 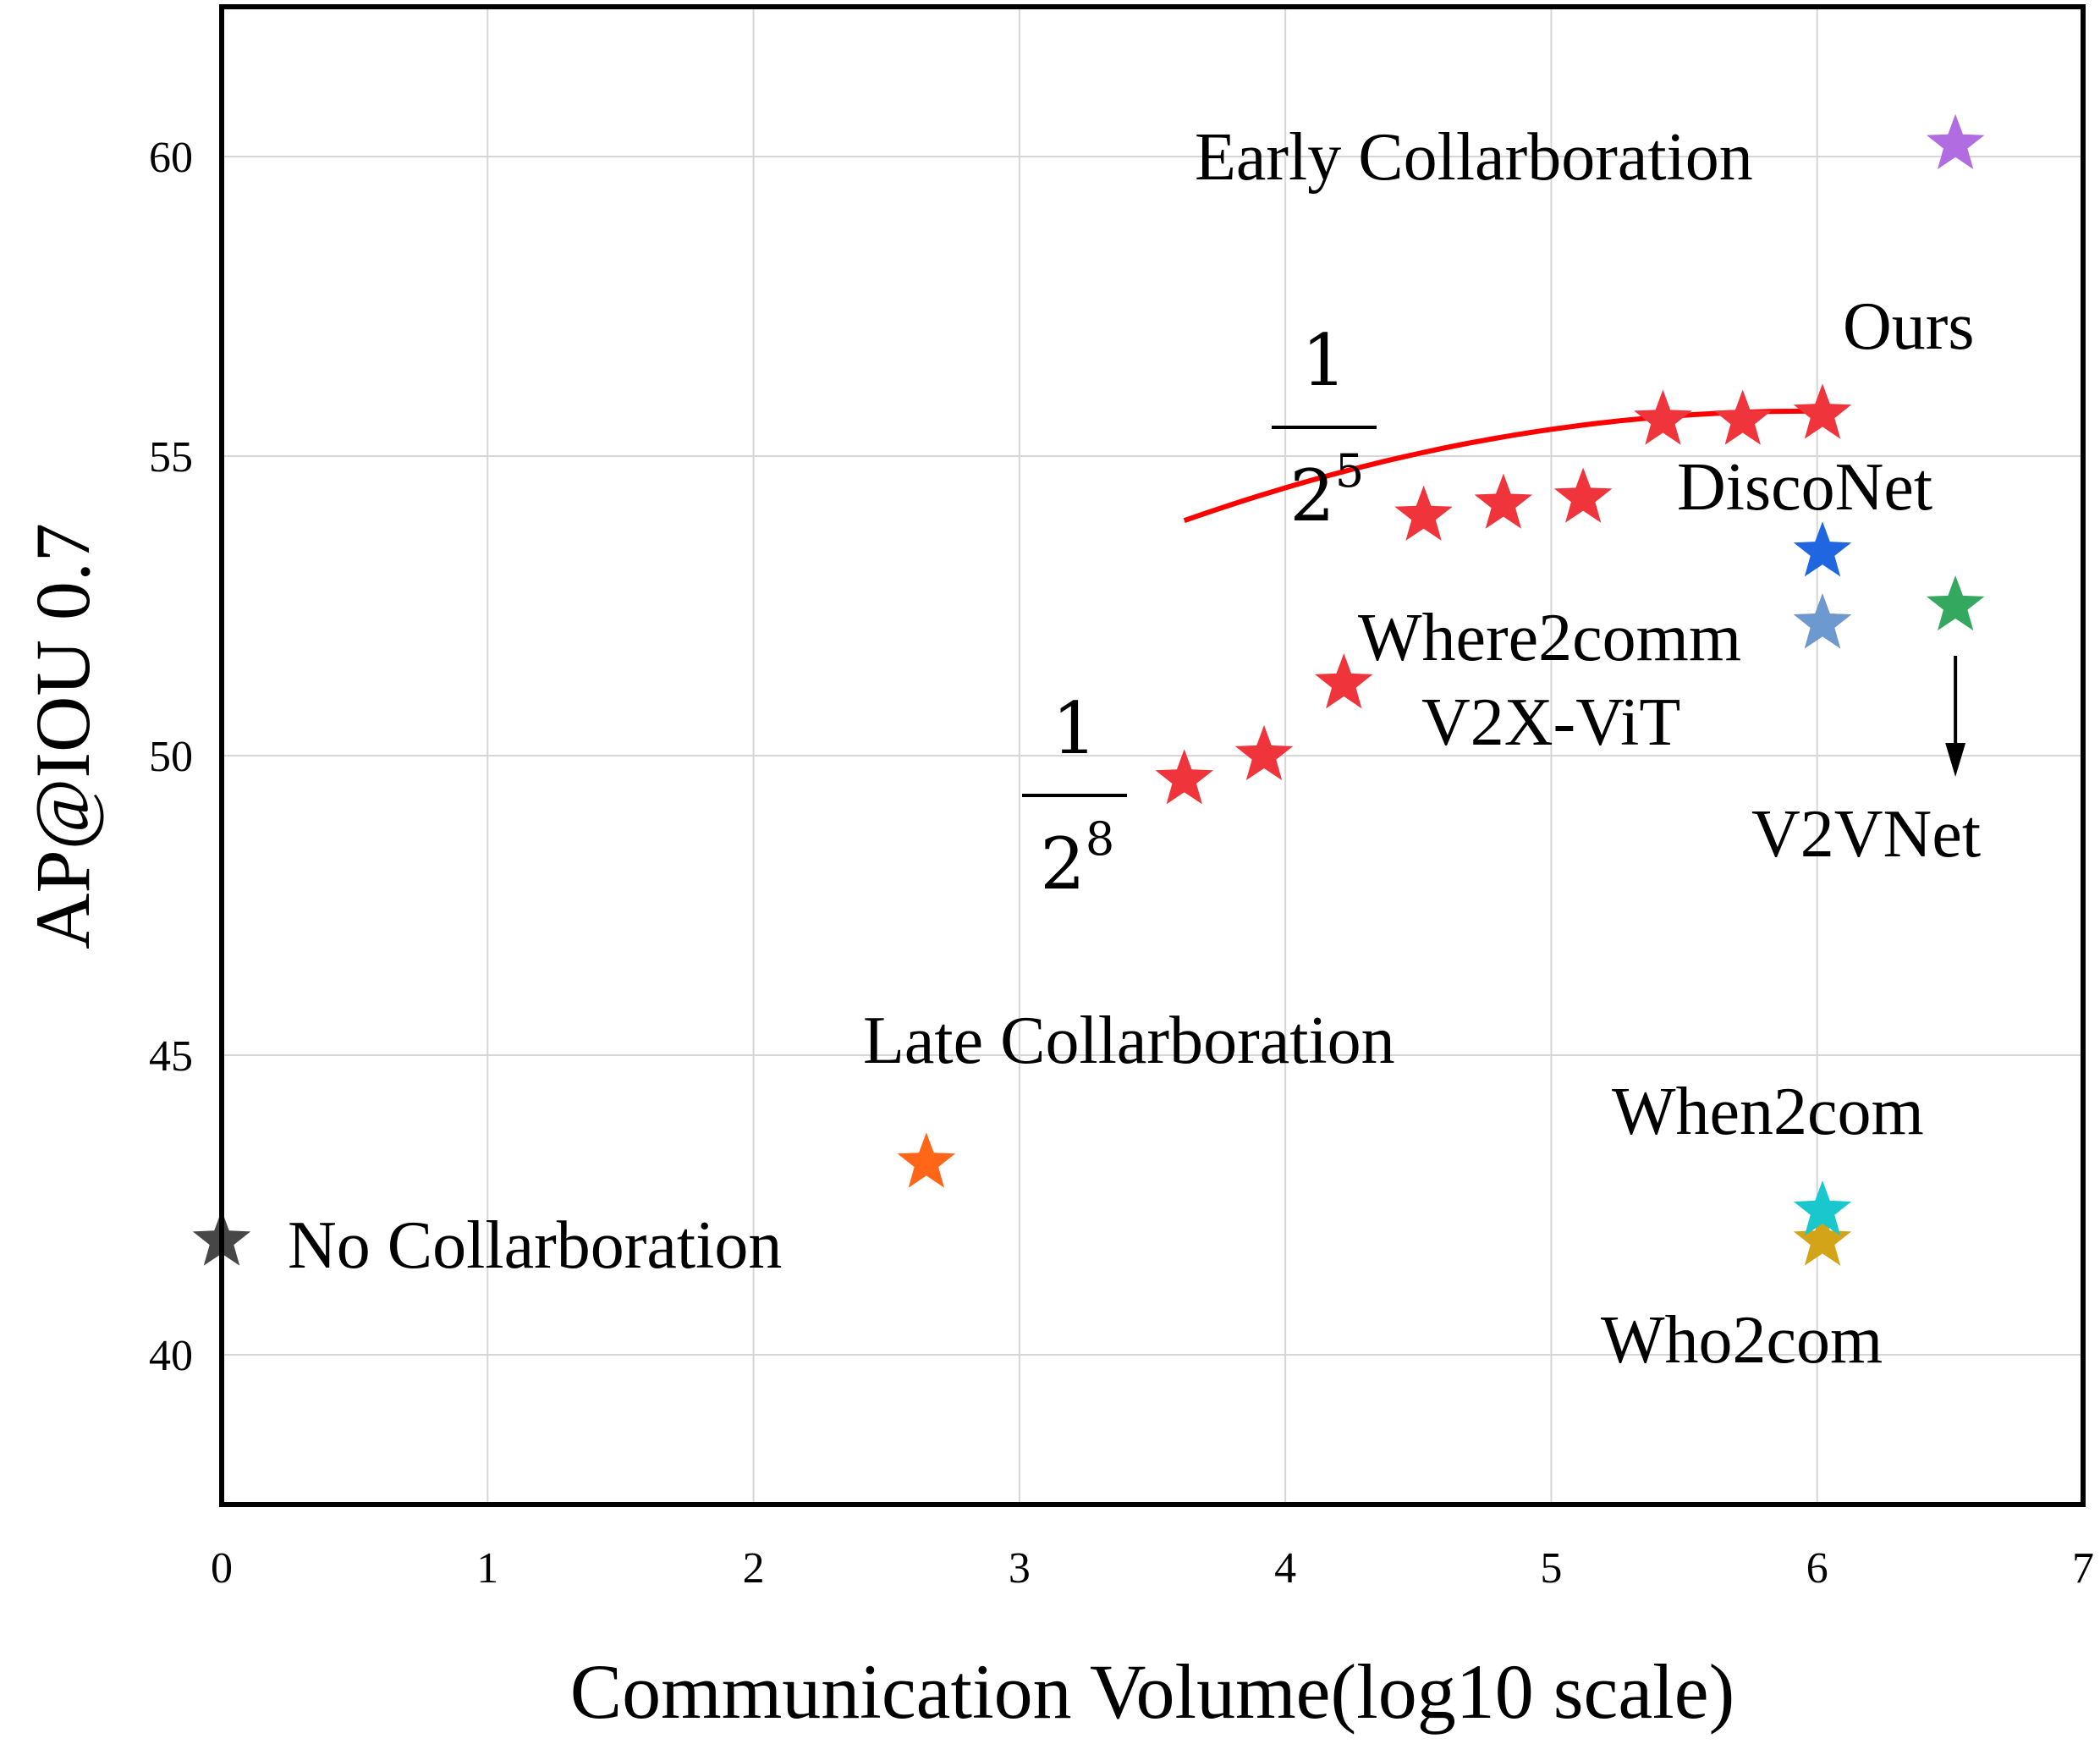 I want to click on annotation-when2com: When2com, so click(x=1768, y=1112).